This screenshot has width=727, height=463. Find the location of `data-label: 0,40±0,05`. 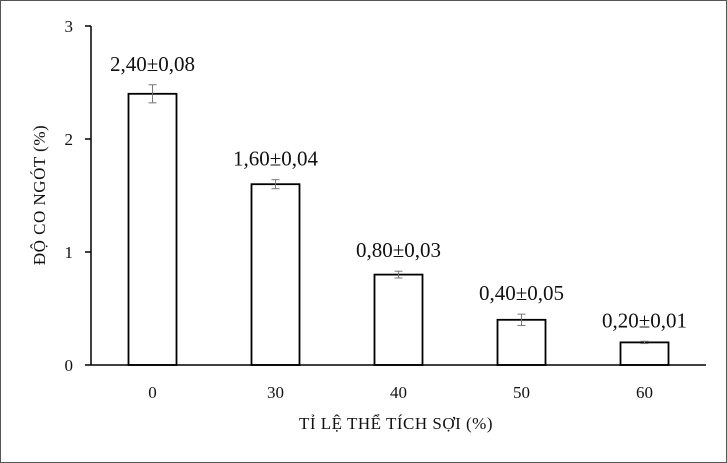

data-label: 0,40±0,05 is located at coordinates (521, 293).